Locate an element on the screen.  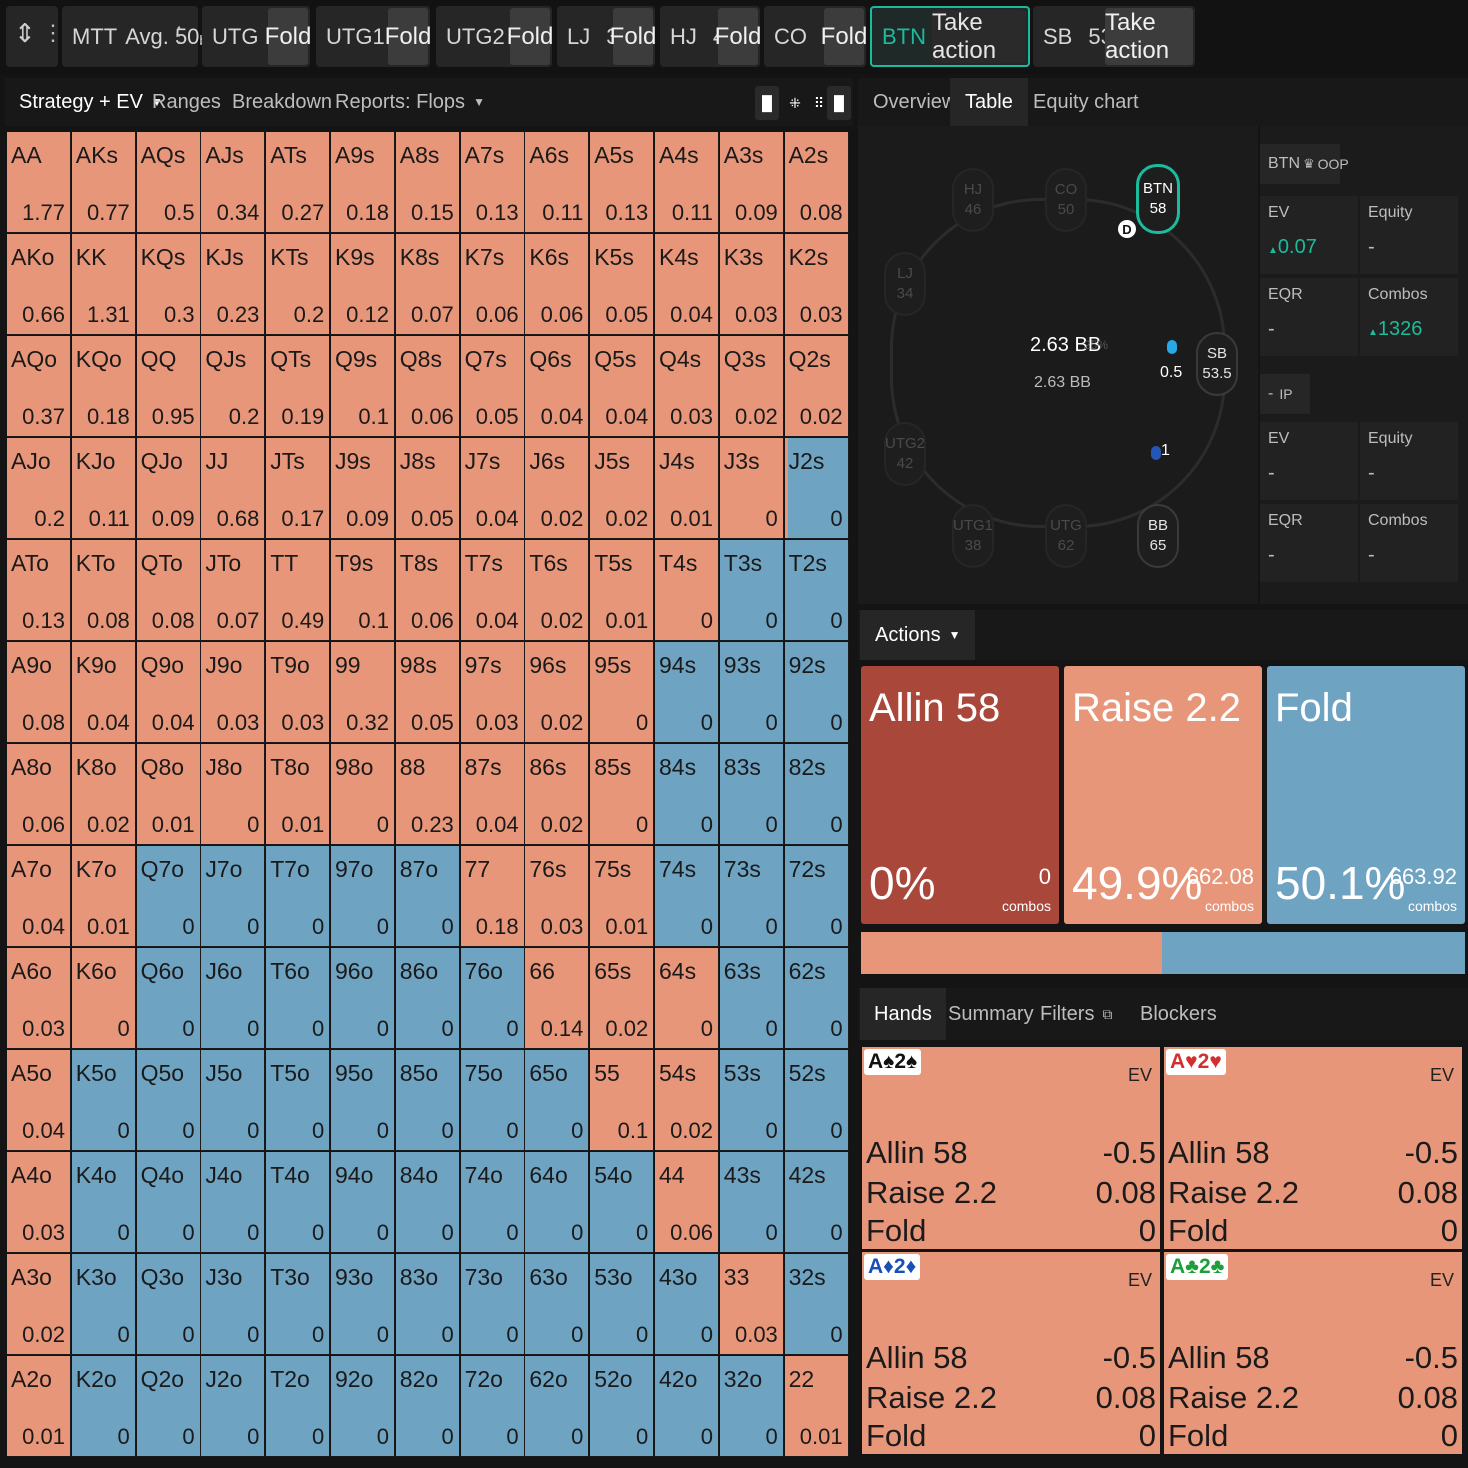
grid-cell: 62o 0 is located at coordinates (557, 1406).